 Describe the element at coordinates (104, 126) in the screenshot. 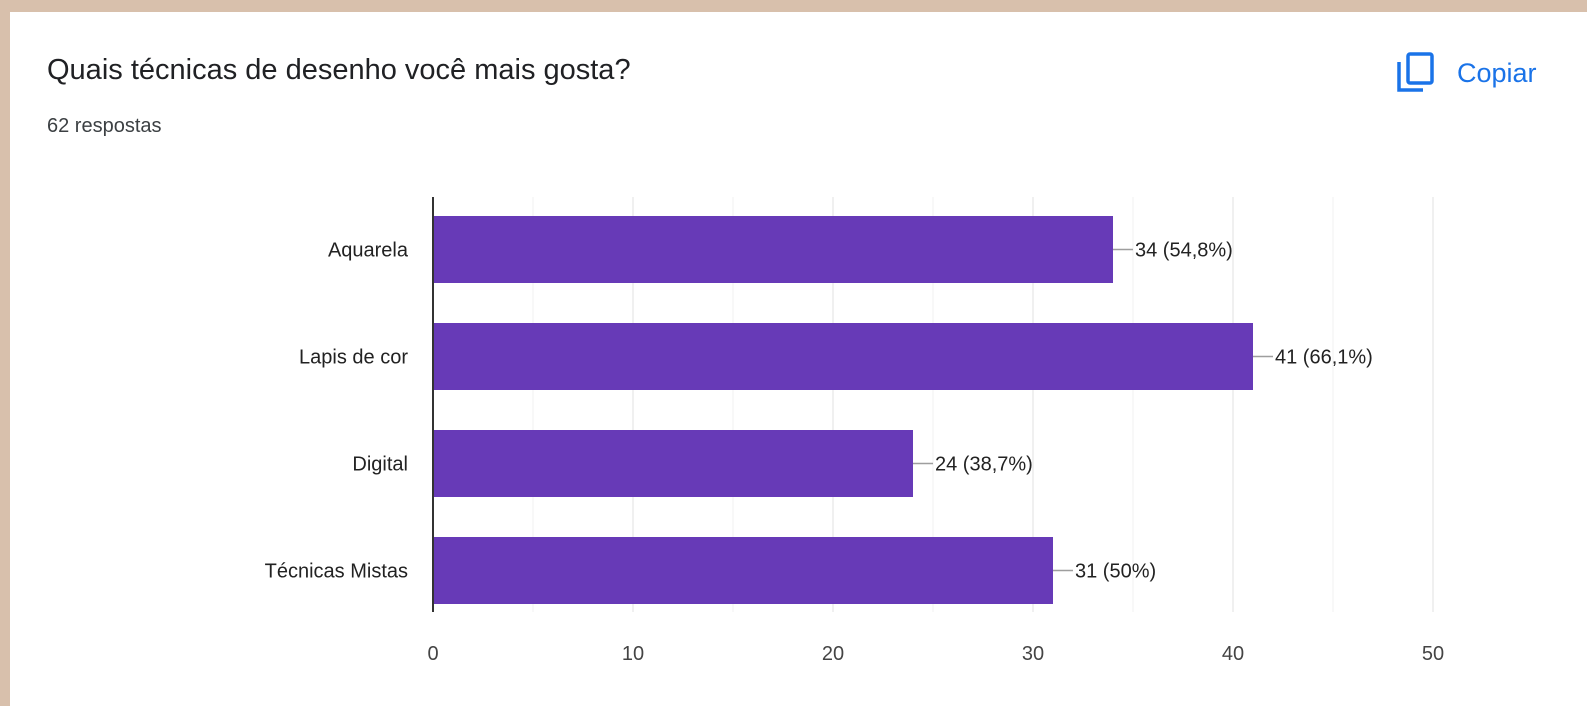

I see `response-count: 62 respostas` at that location.